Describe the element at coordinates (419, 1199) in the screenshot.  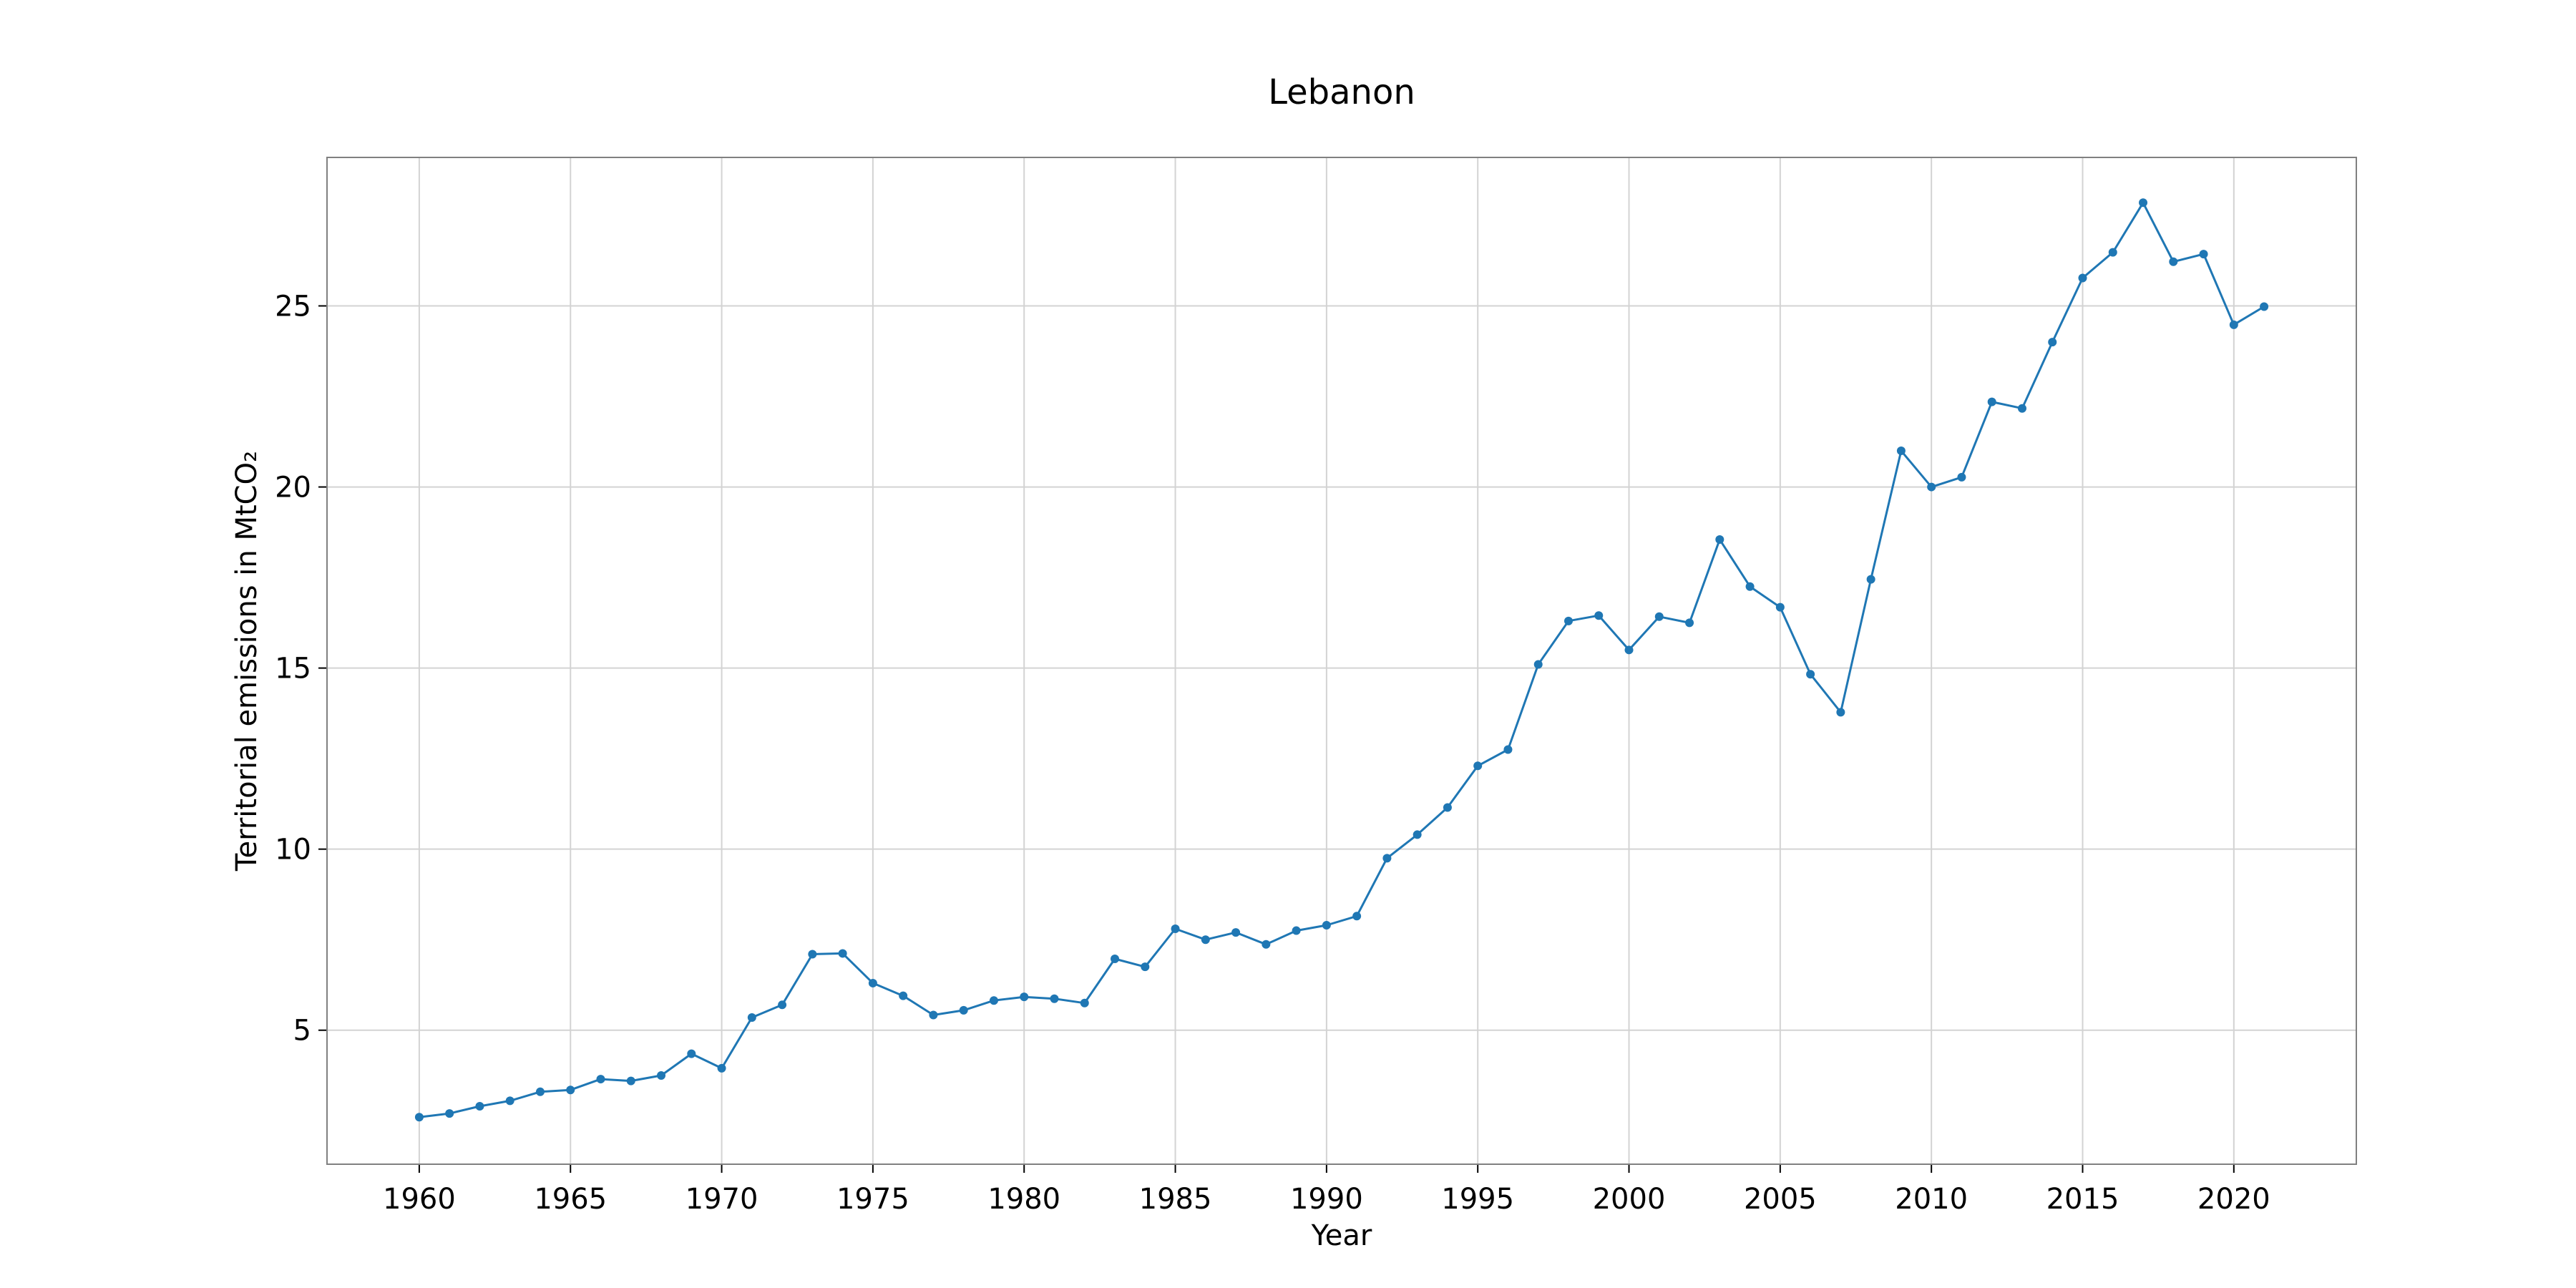
I see `x-tick-label: 1960` at that location.